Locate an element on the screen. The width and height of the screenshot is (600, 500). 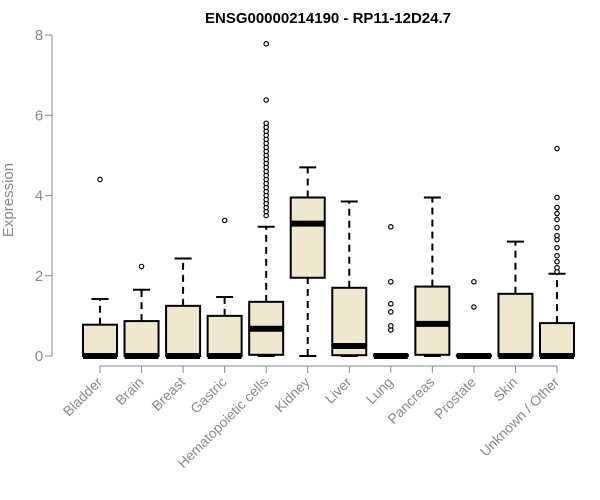
x-tick-label-2: Breast is located at coordinates (168, 394).